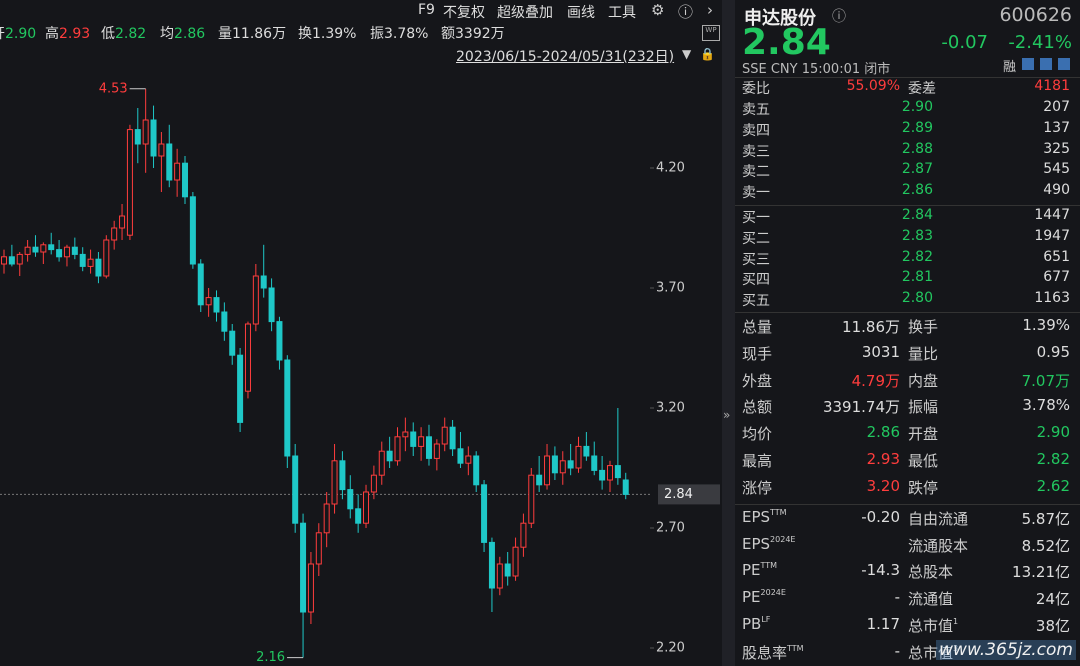 The height and width of the screenshot is (666, 1080). What do you see at coordinates (923, 406) in the screenshot?
I see `detail-label: 振幅` at bounding box center [923, 406].